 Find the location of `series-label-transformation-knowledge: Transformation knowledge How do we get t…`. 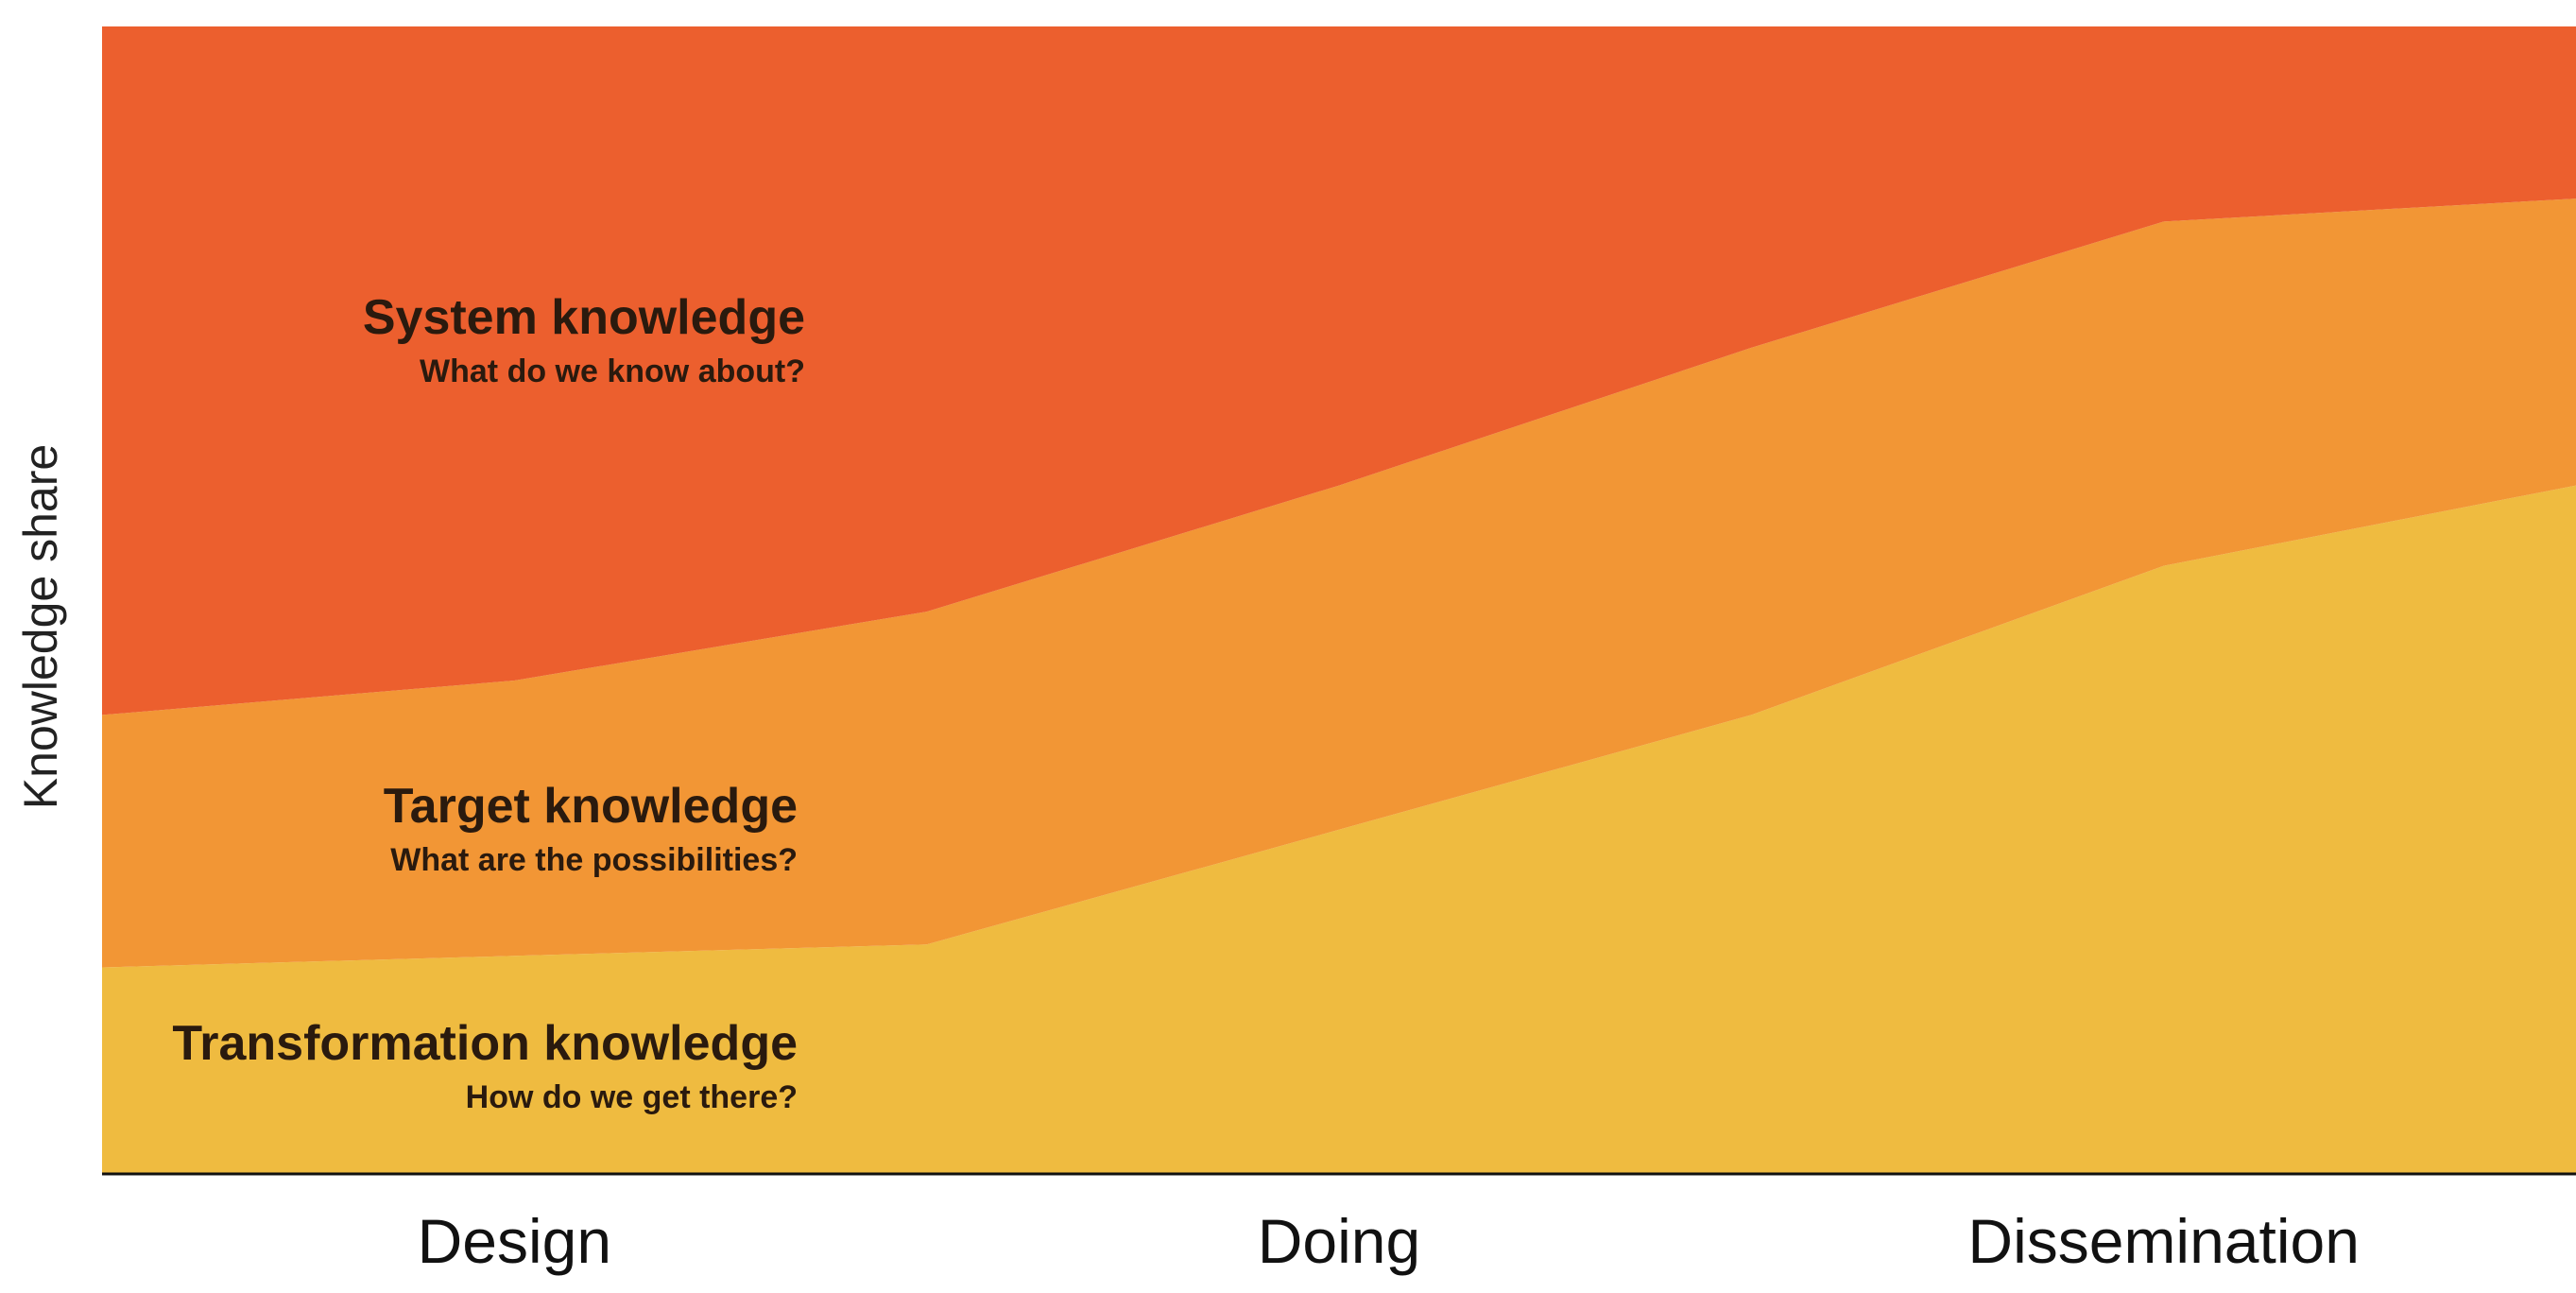

series-label-transformation-knowledge: Transformation knowledge How do we get t… is located at coordinates (485, 1065).